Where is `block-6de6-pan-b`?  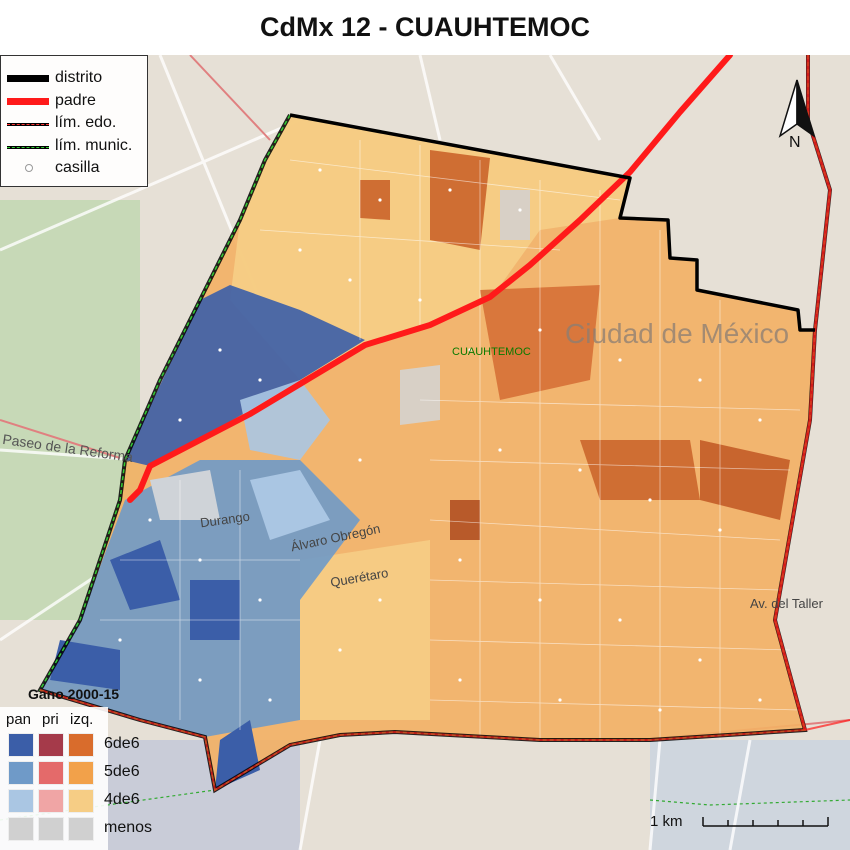
block-6de6-pan-b is located at coordinates (145, 575).